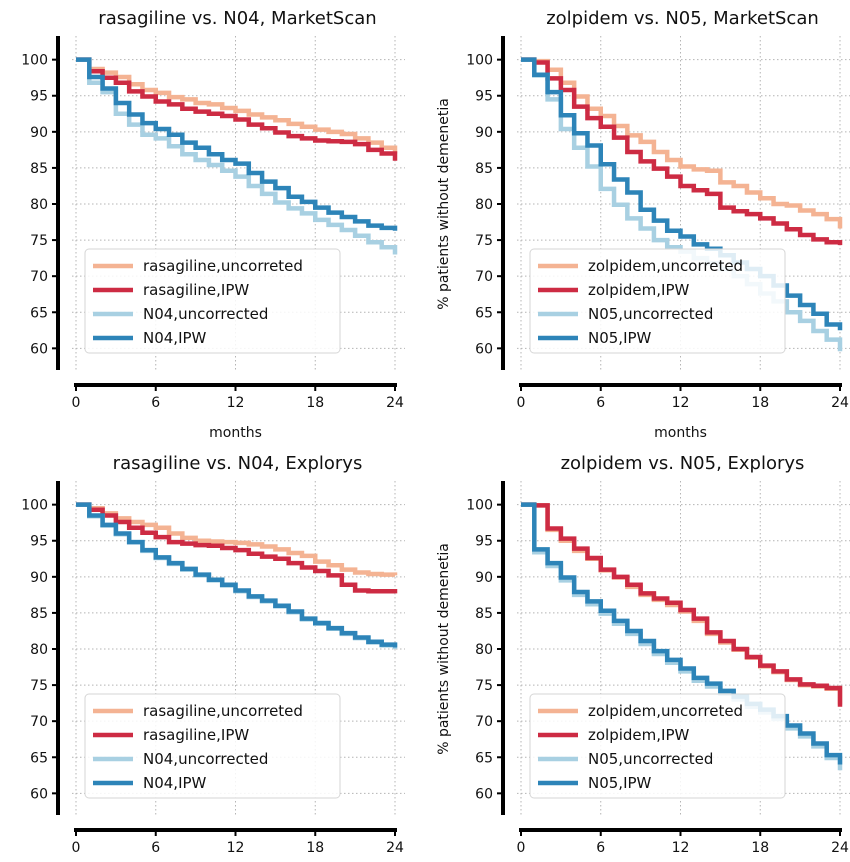  I want to click on chart-title: rasagiline vs. N04, MarketScan, so click(237, 18).